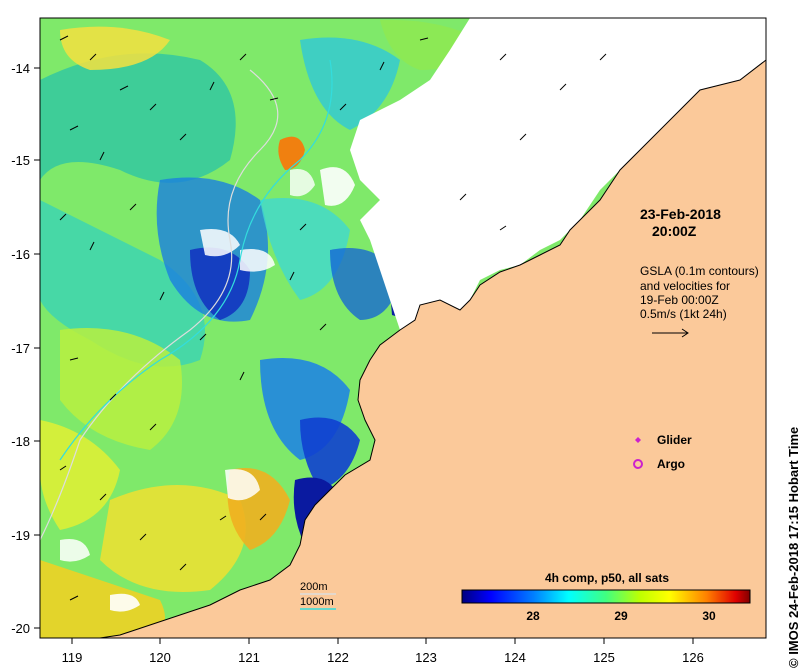 This screenshot has width=809, height=672. I want to click on glider-diamond-icon, so click(638, 440).